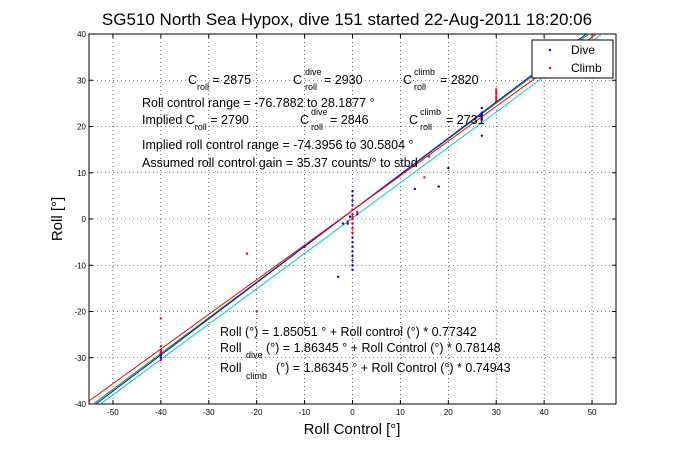 The width and height of the screenshot is (681, 454). What do you see at coordinates (459, 80) in the screenshot?
I see `c-climb-value: = 2820` at bounding box center [459, 80].